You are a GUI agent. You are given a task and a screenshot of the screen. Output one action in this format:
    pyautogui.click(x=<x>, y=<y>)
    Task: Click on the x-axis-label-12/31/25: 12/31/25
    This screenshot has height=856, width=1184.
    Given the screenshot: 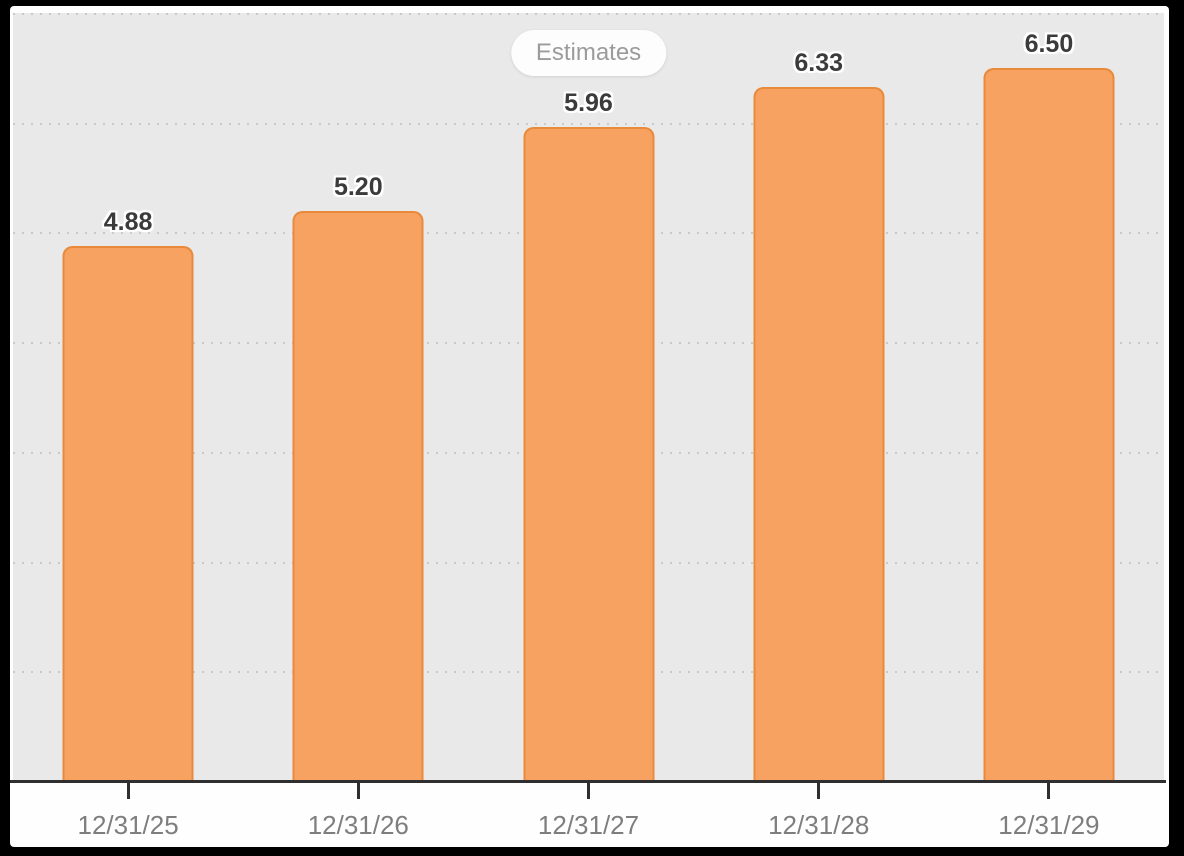 What is the action you would take?
    pyautogui.click(x=128, y=824)
    